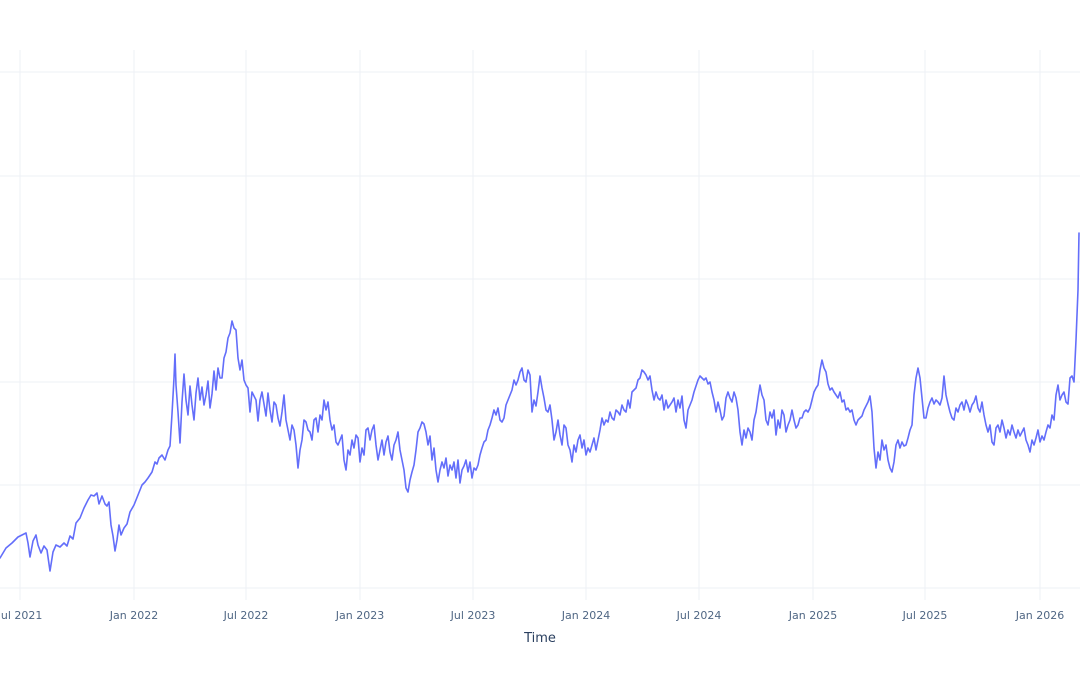 The height and width of the screenshot is (675, 1080). What do you see at coordinates (1039, 615) in the screenshot?
I see `x-tick-label: Jan 2026` at bounding box center [1039, 615].